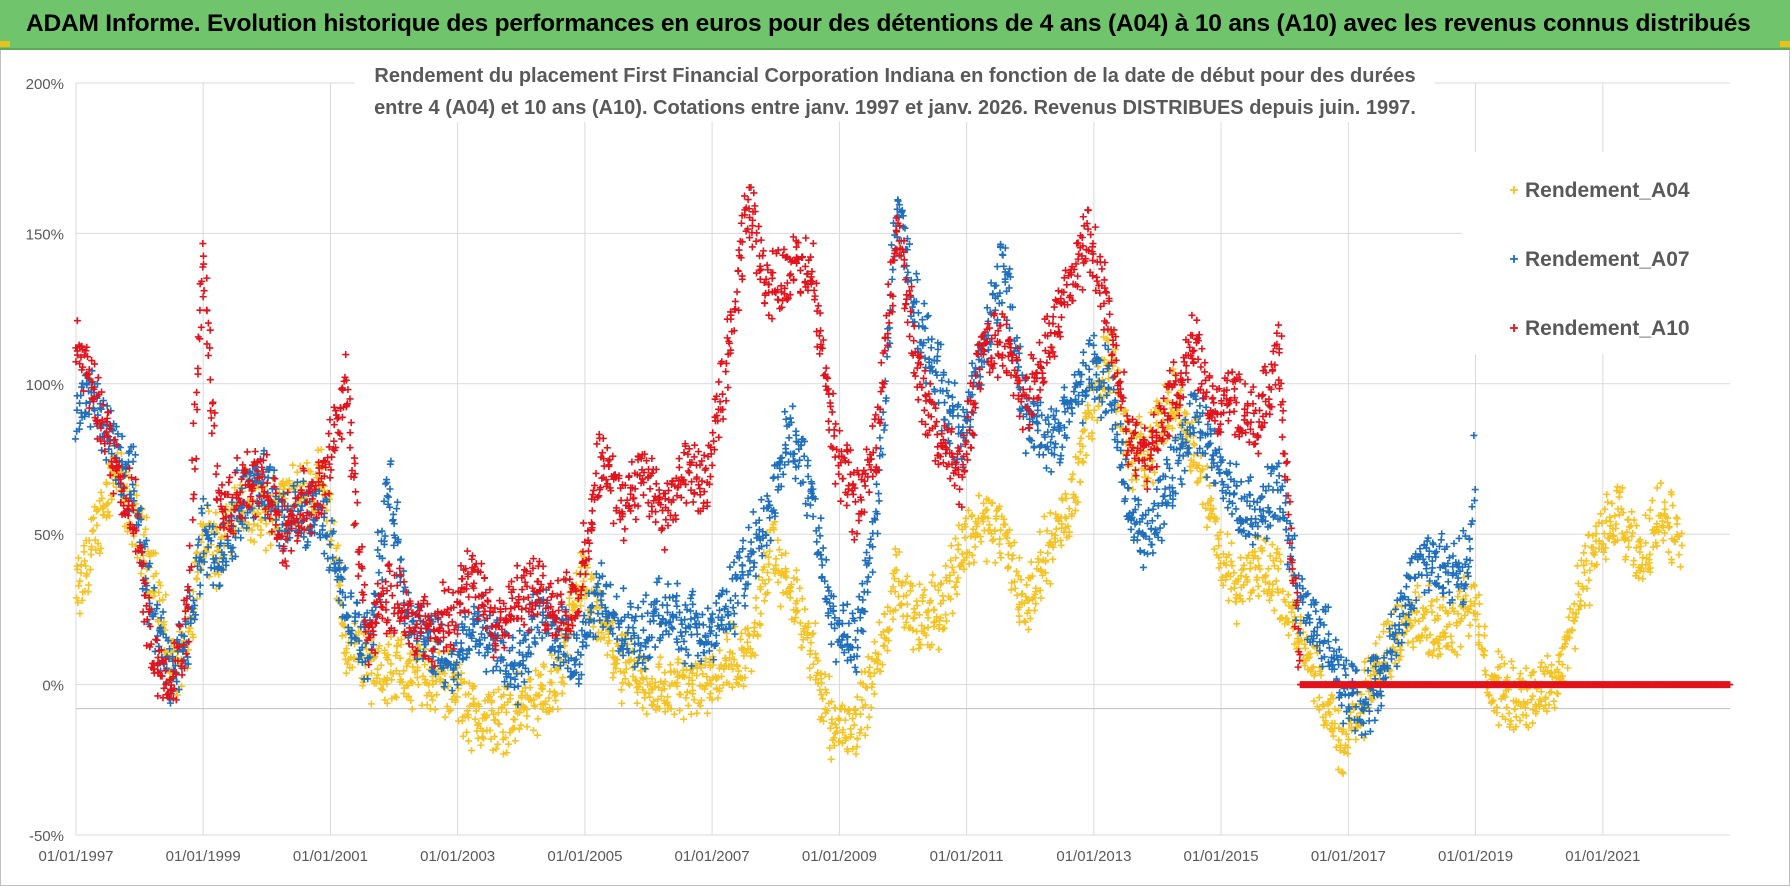 This screenshot has width=1790, height=886. I want to click on y-tick-label: -50%, so click(46, 836).